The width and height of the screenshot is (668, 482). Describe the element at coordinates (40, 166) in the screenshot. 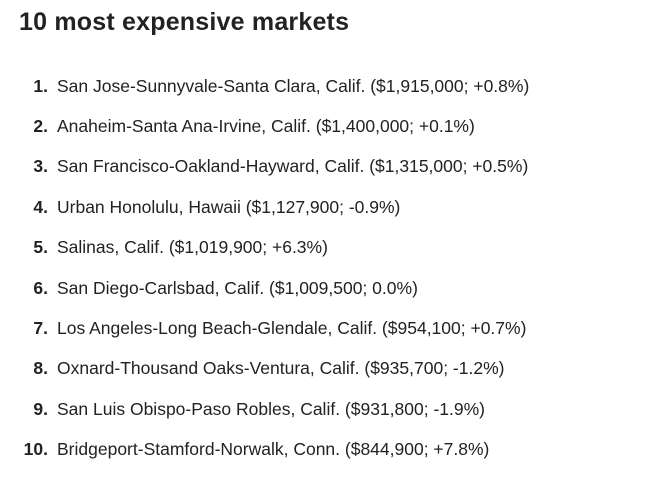

I see `list-item-rank: 3.` at that location.